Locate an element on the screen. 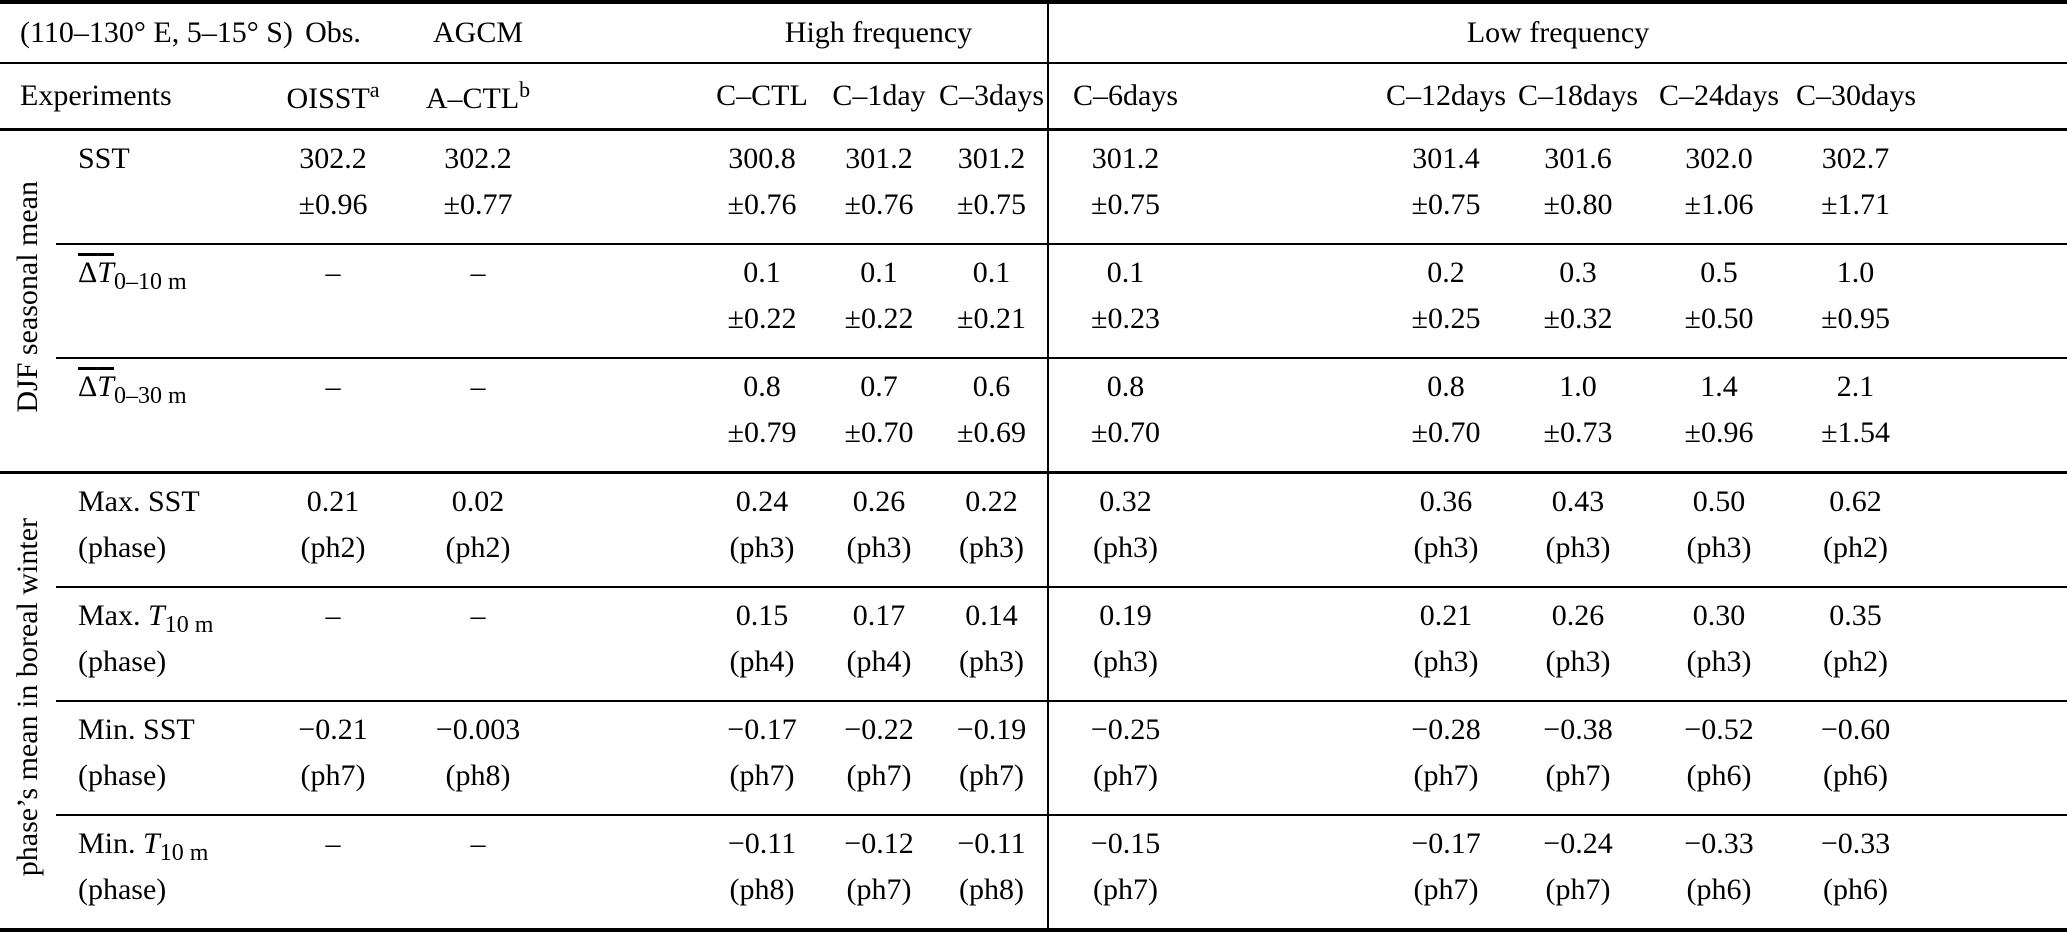 The height and width of the screenshot is (932, 2067). value-cell: −0.12 (ph7) is located at coordinates (879, 872).